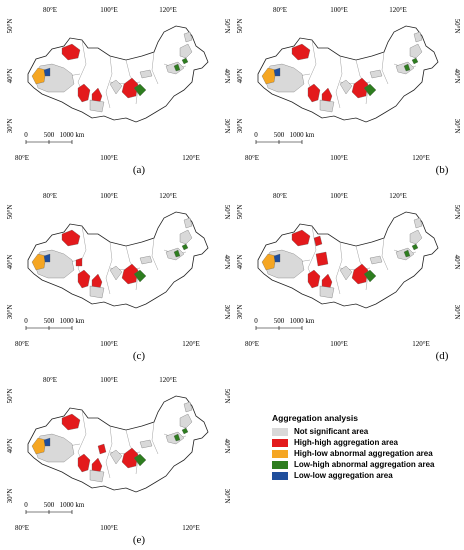  I want to click on legend-item-high-low: High-low abnormal aggregation area, so click(367, 453).